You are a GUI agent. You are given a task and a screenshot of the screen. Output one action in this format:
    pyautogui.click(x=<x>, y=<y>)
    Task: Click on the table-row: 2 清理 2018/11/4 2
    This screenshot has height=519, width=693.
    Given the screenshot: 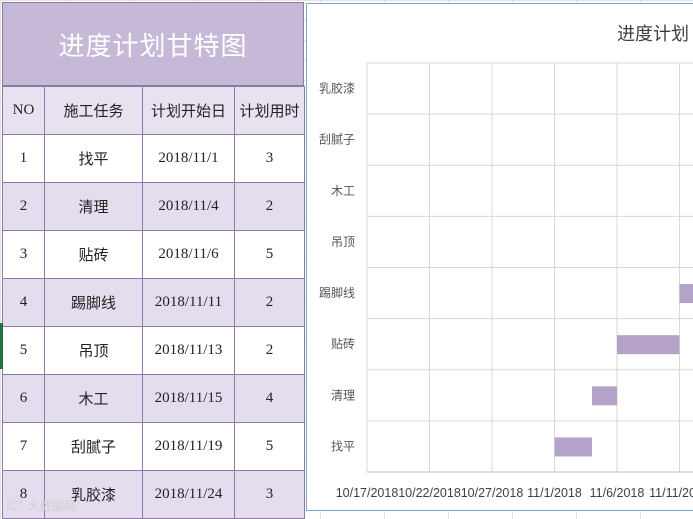 What is the action you would take?
    pyautogui.click(x=153, y=206)
    